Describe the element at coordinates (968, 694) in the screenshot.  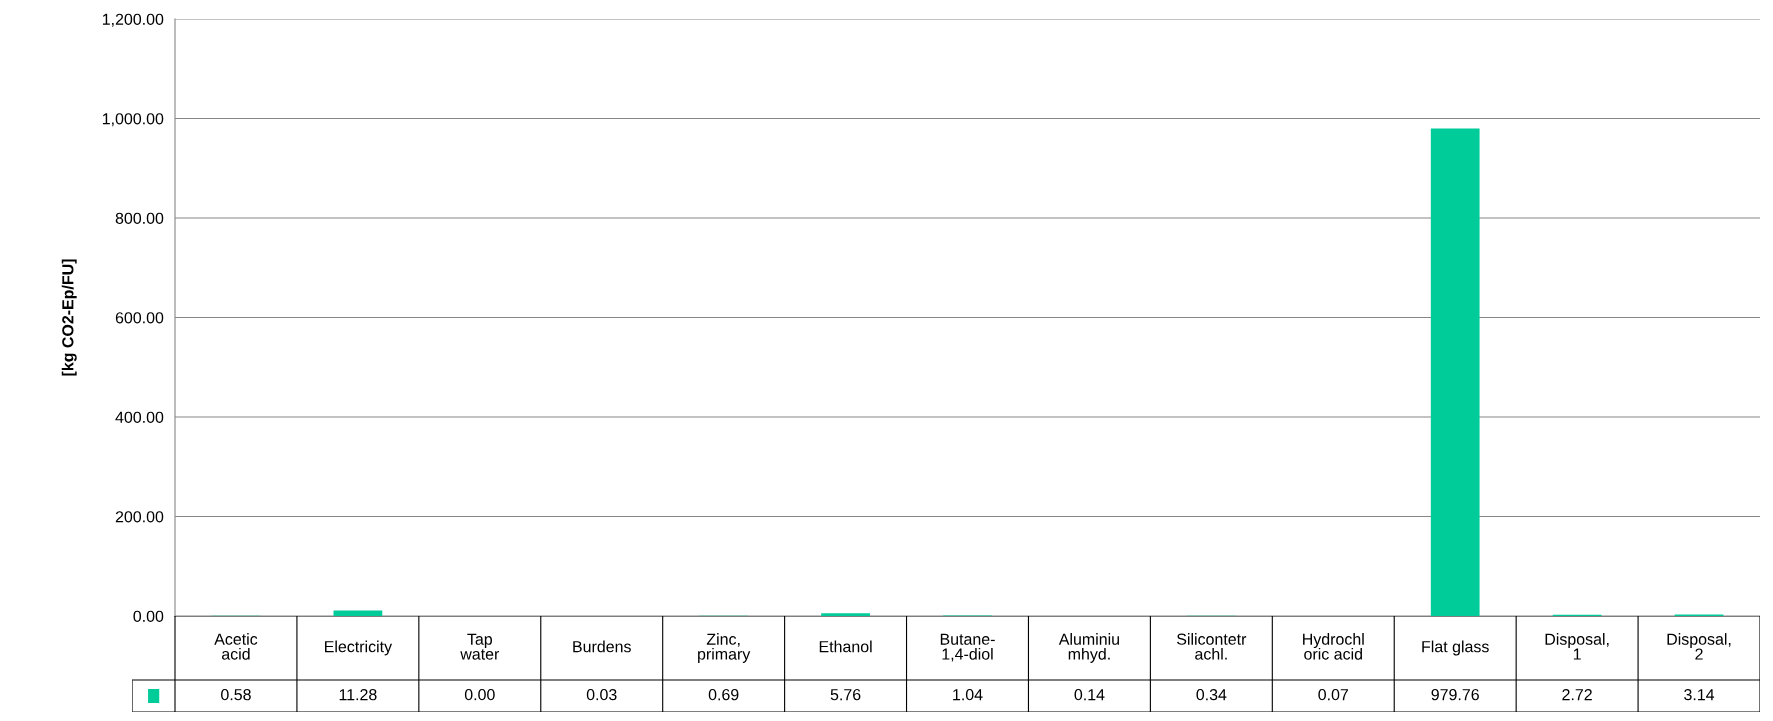
I see `data-label: 1.04` at that location.